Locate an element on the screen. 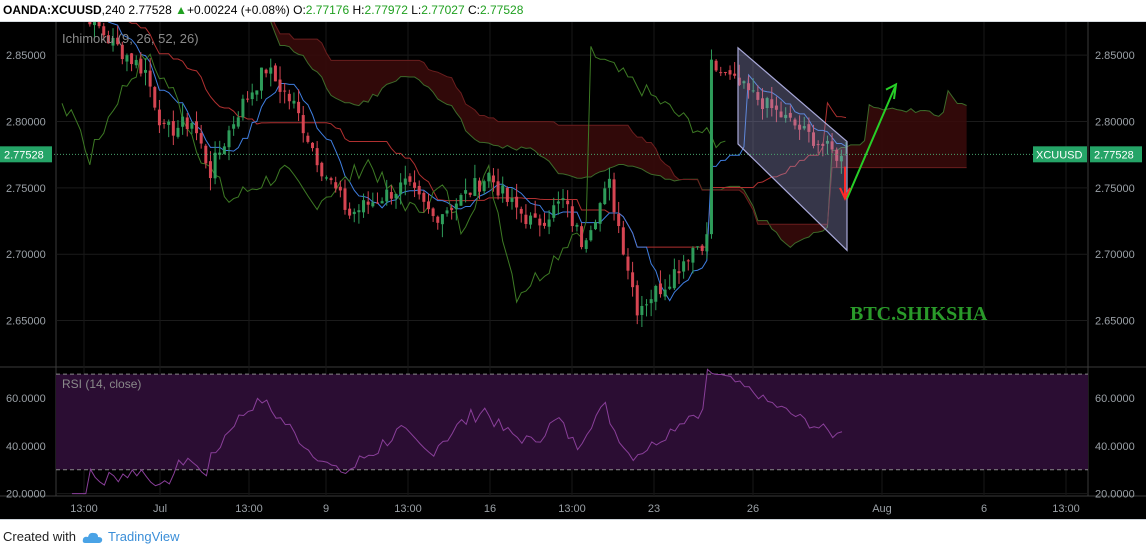 The image size is (1146, 554). ichimoku-label: Ichimoku (9, 26, 52, 26) is located at coordinates (130, 38).